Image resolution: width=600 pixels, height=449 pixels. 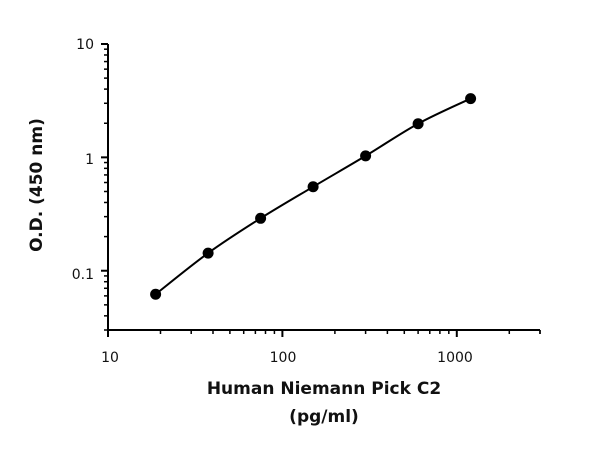 I want to click on y-tick-label: 0.1, so click(x=83, y=275).